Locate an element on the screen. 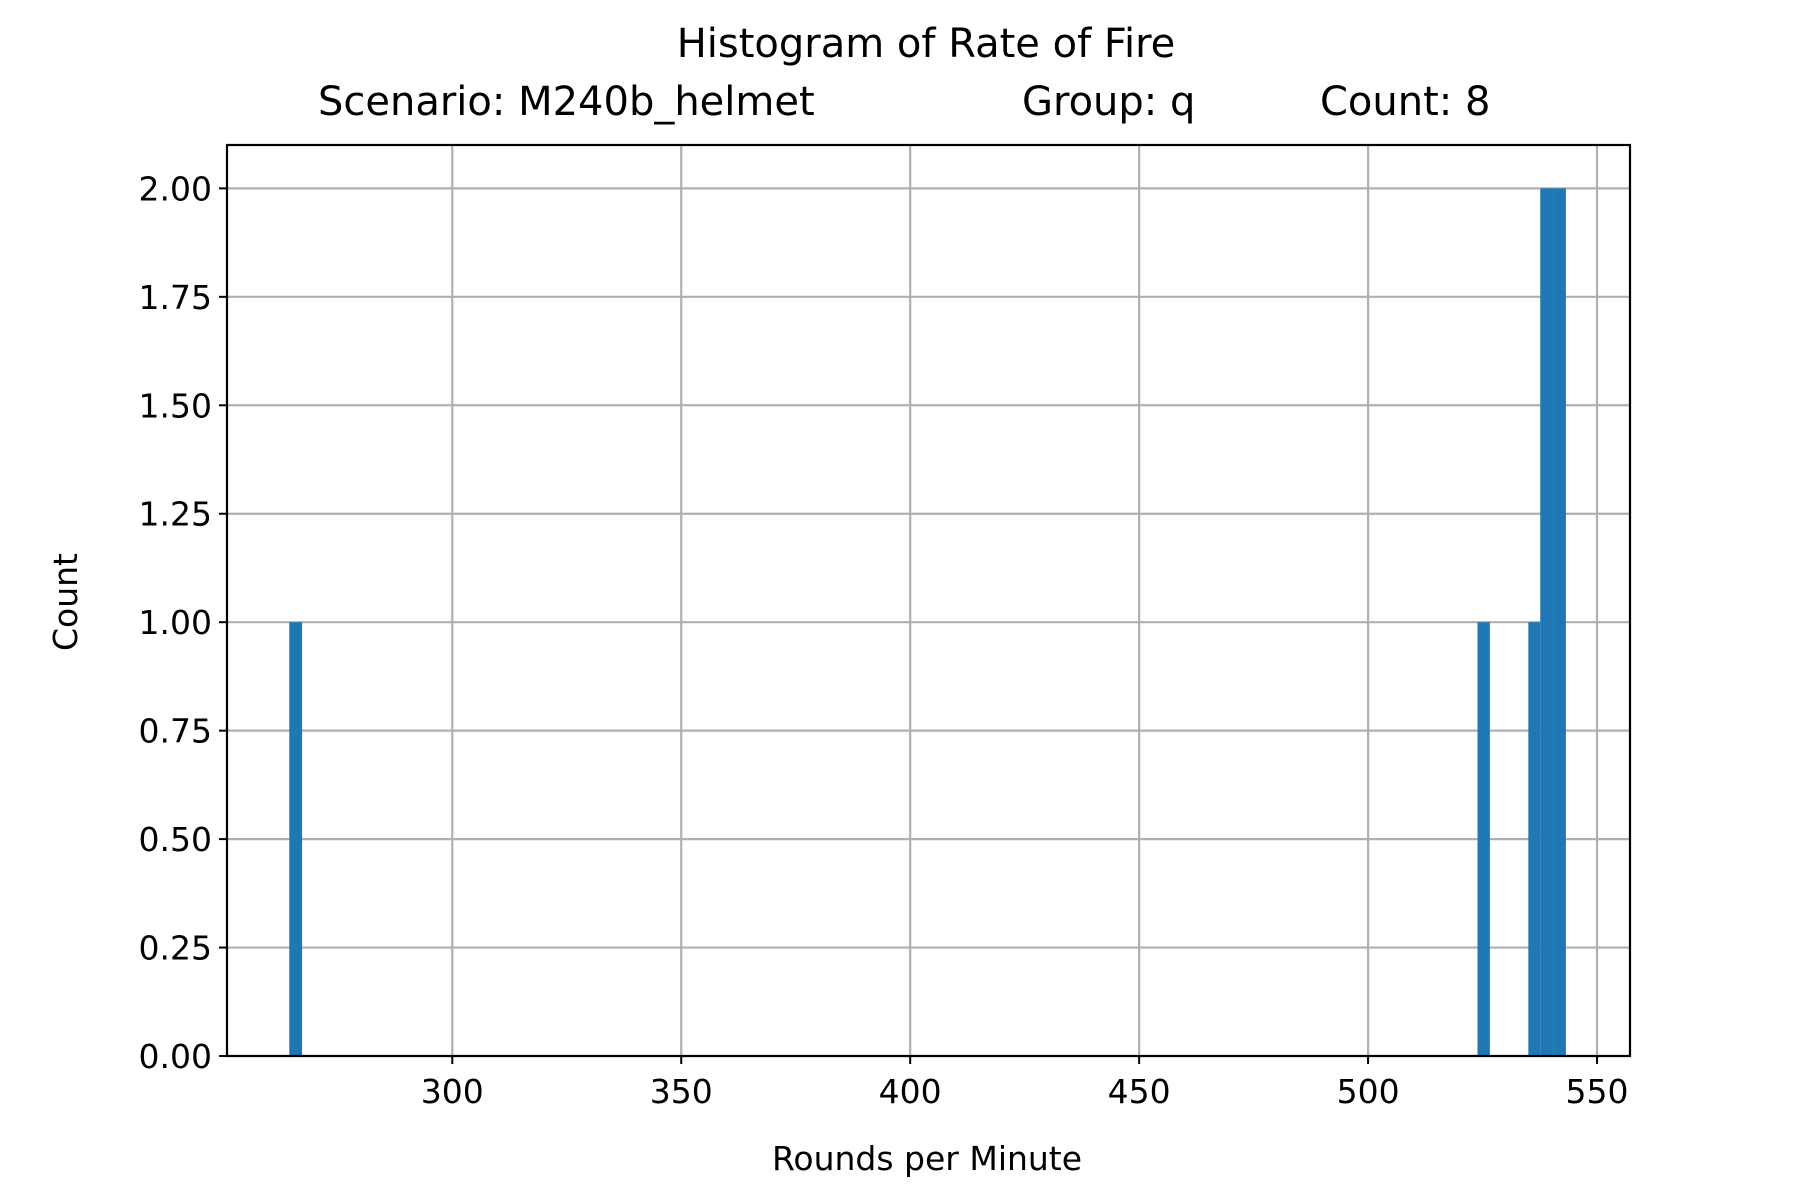 This screenshot has width=1800, height=1200. chart-subtitle-group: Group: q is located at coordinates (1108, 102).